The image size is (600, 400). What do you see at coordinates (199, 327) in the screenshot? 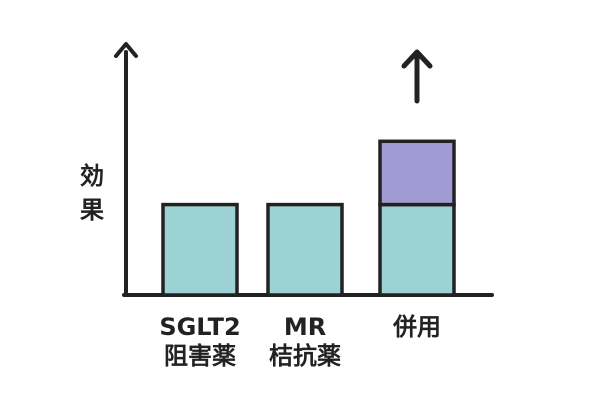
I see `category-label-1-line-1: SGLT2` at bounding box center [199, 327].